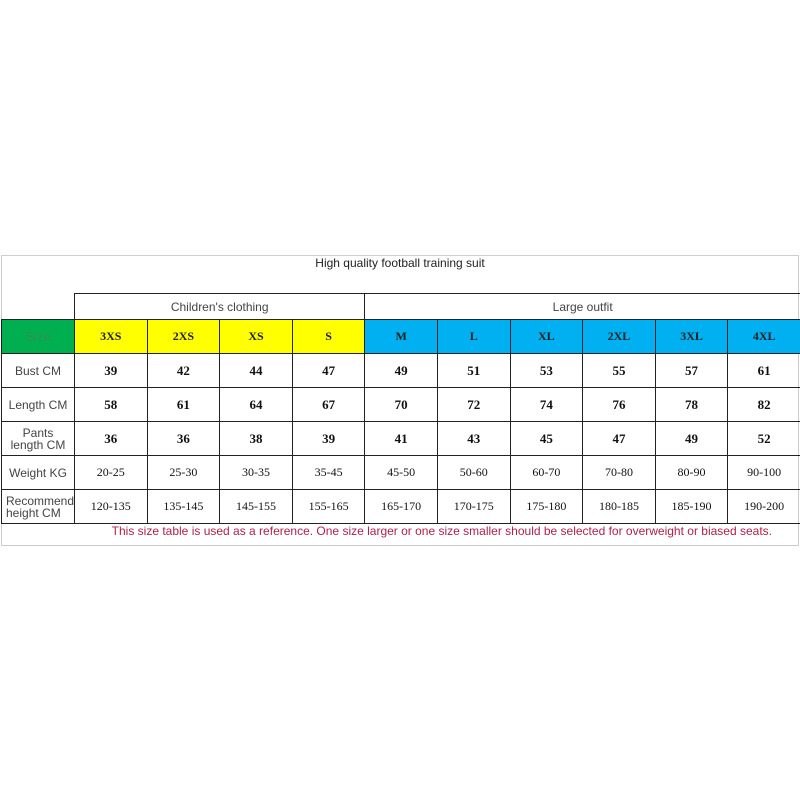 Image resolution: width=800 pixels, height=800 pixels. I want to click on table-cell: 175-180, so click(546, 506).